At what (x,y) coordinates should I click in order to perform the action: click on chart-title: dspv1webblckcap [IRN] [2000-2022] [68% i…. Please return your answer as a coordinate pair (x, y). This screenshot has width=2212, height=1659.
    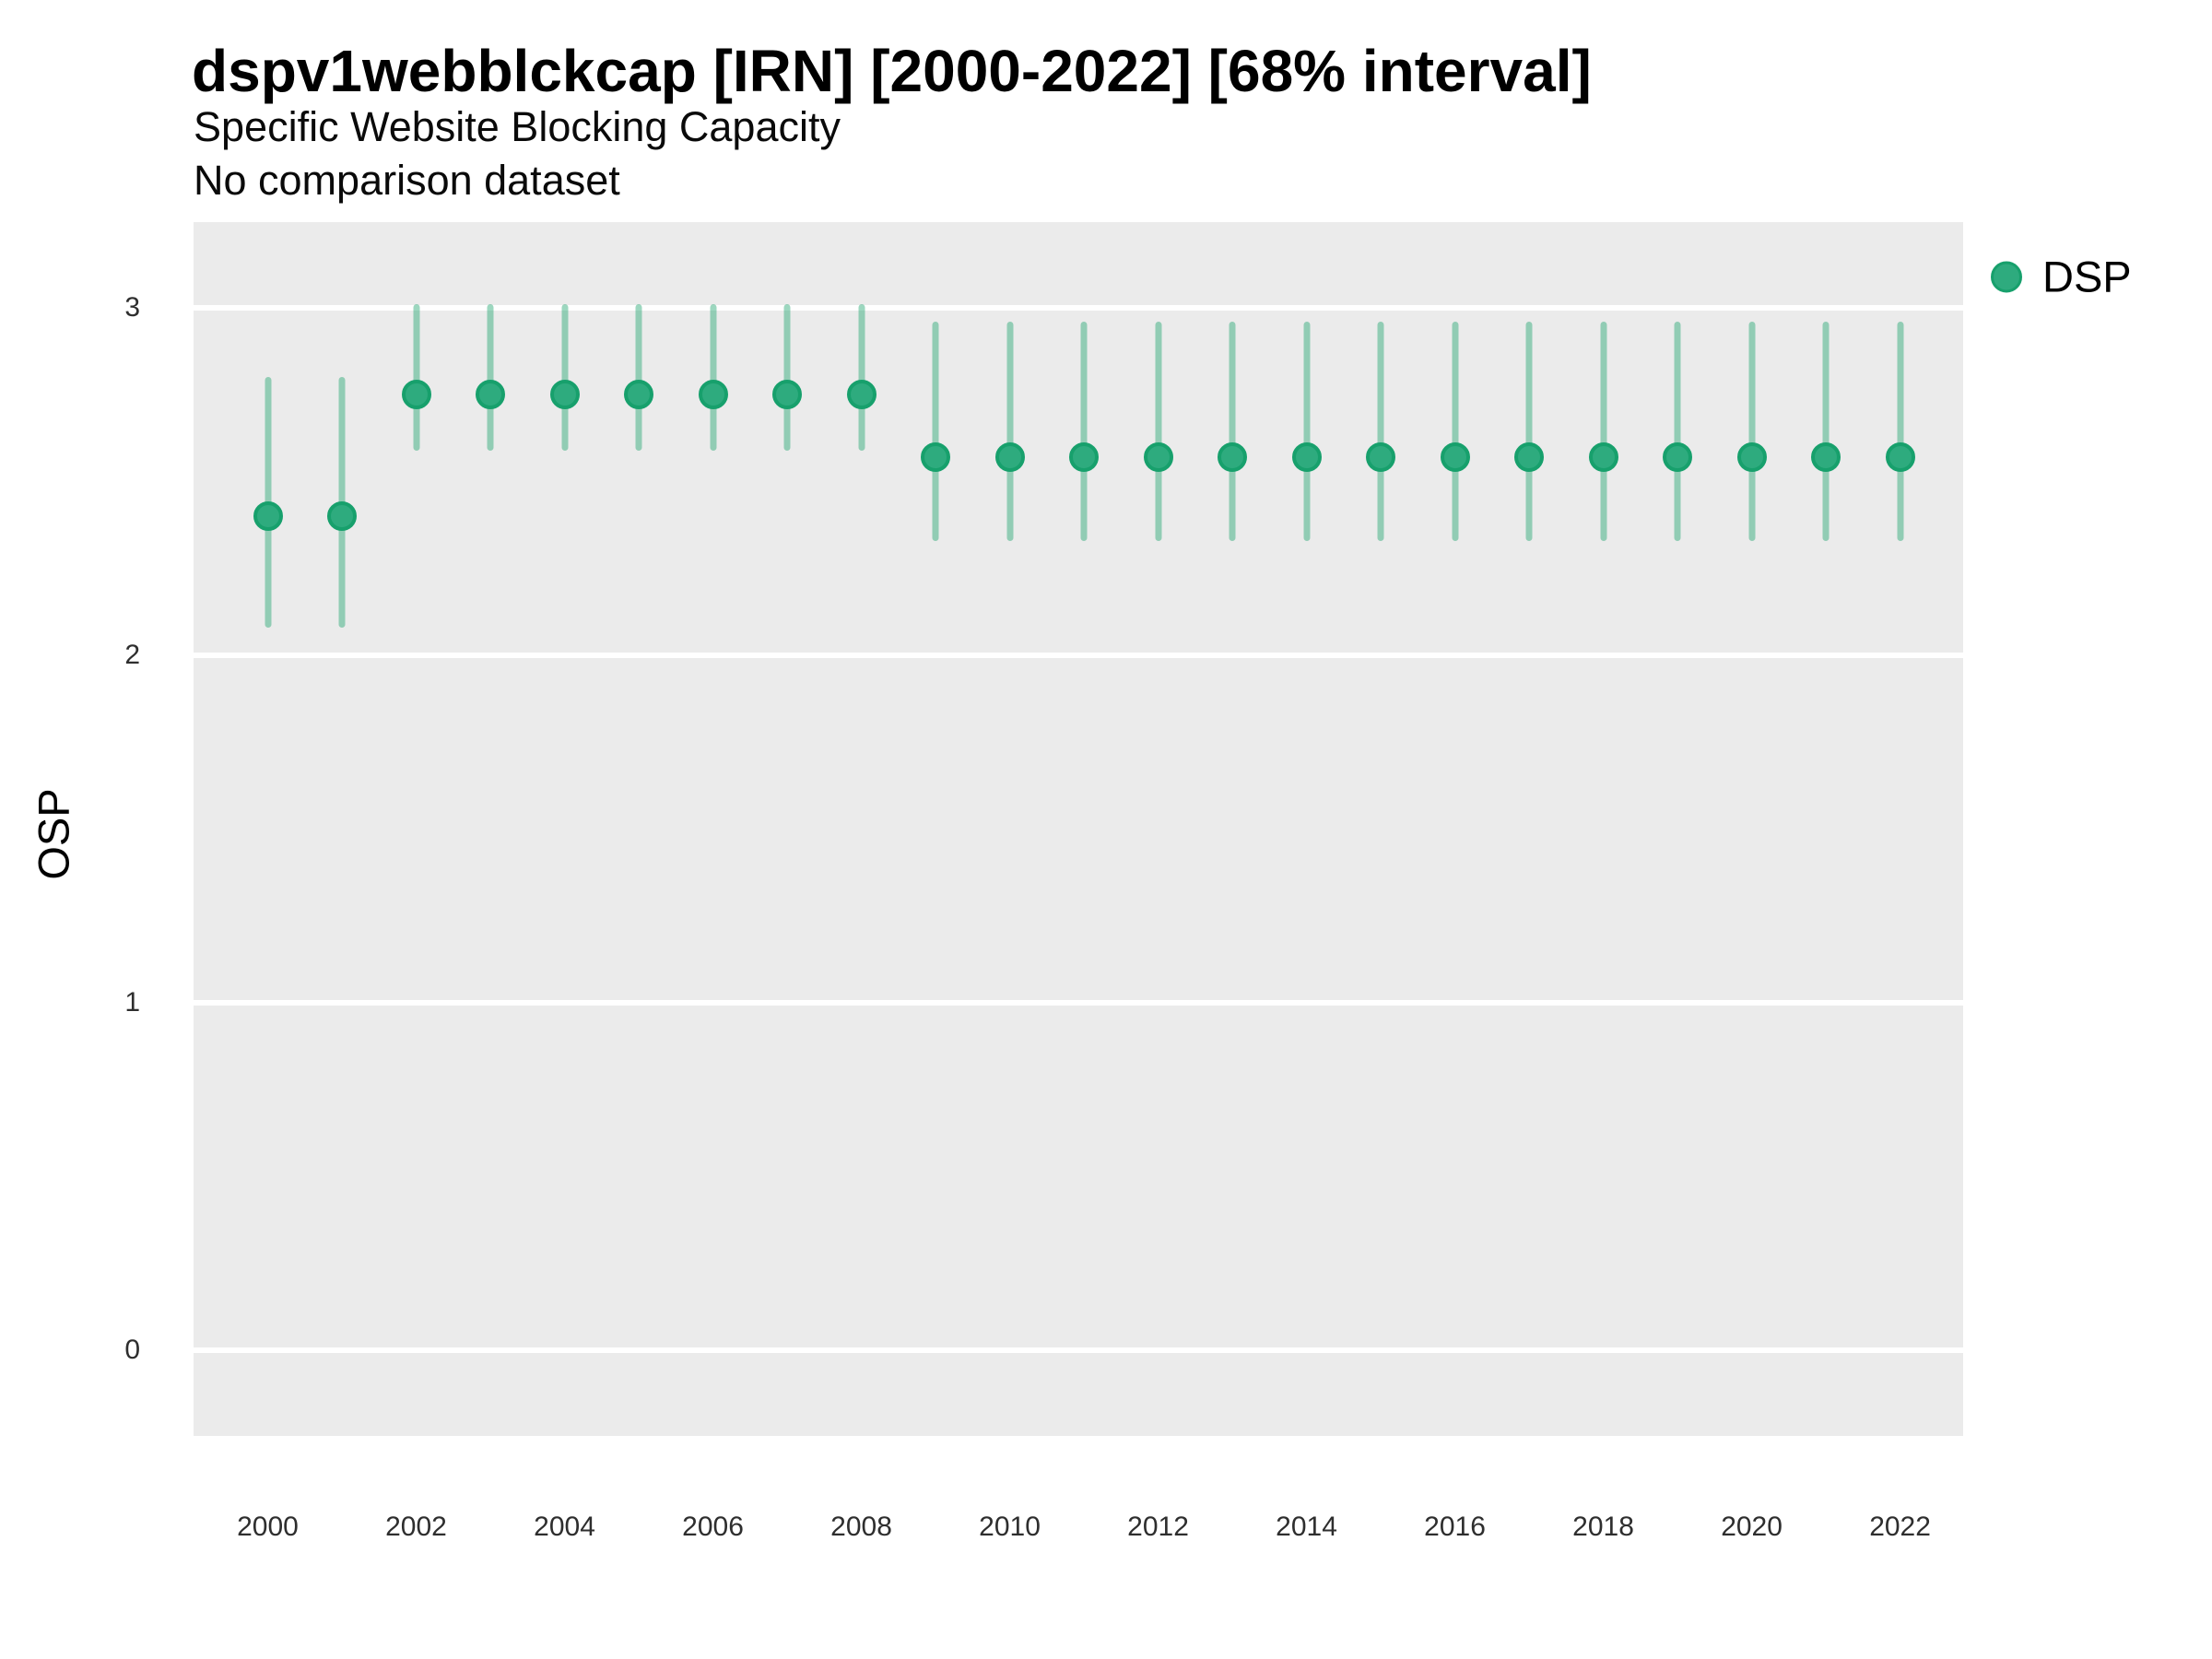
    Looking at the image, I should click on (892, 71).